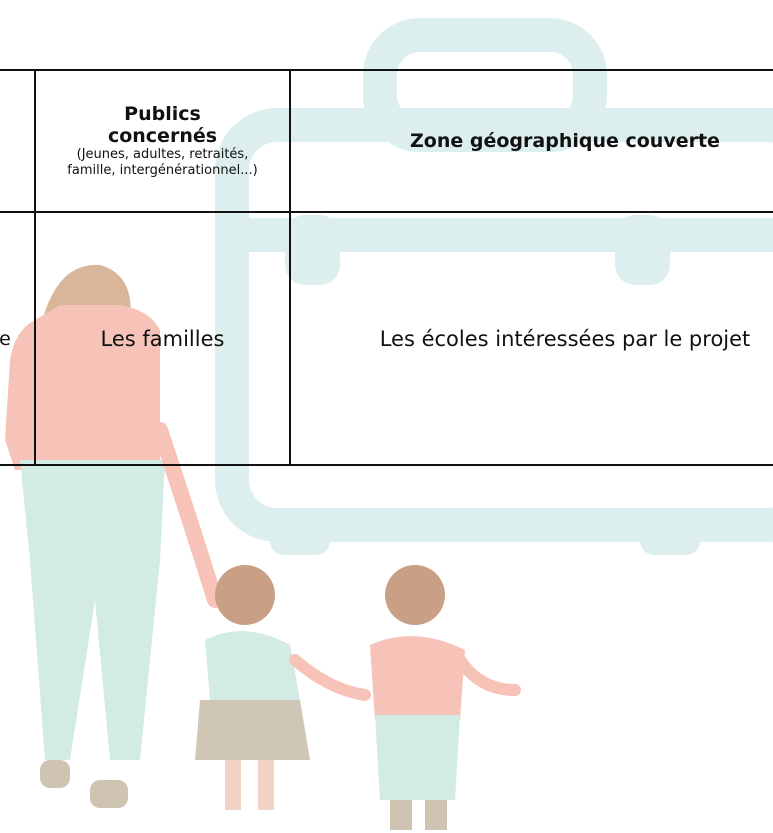 This screenshot has width=773, height=833. Describe the element at coordinates (162, 125) in the screenshot. I see `header-title: Publics concernés` at that location.